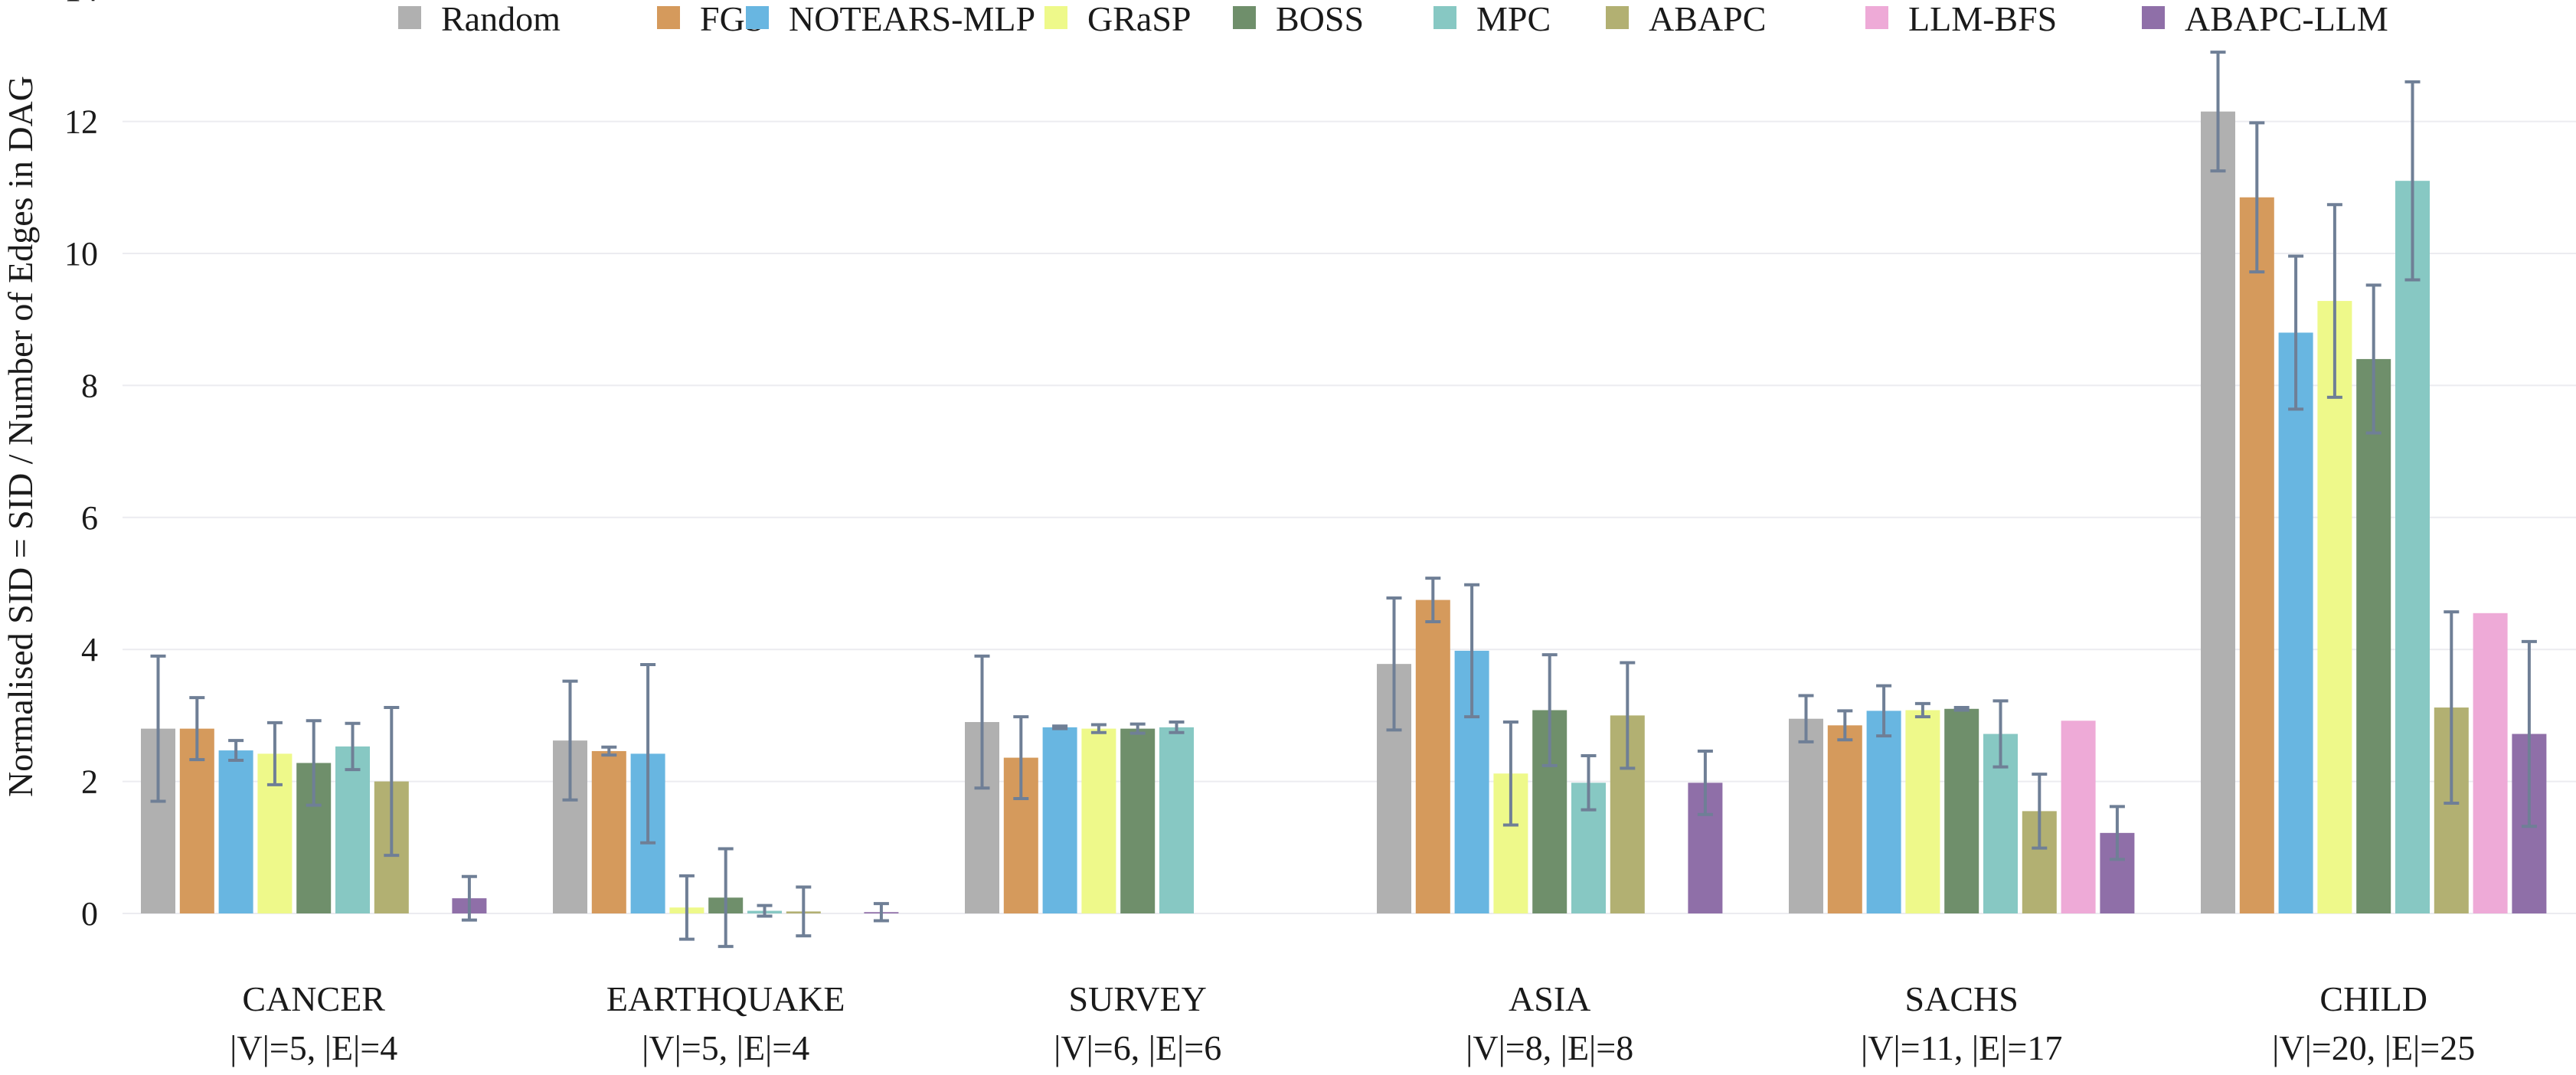  I want to click on category-sublabel: |V|=8, |E|=8, so click(1549, 1047).